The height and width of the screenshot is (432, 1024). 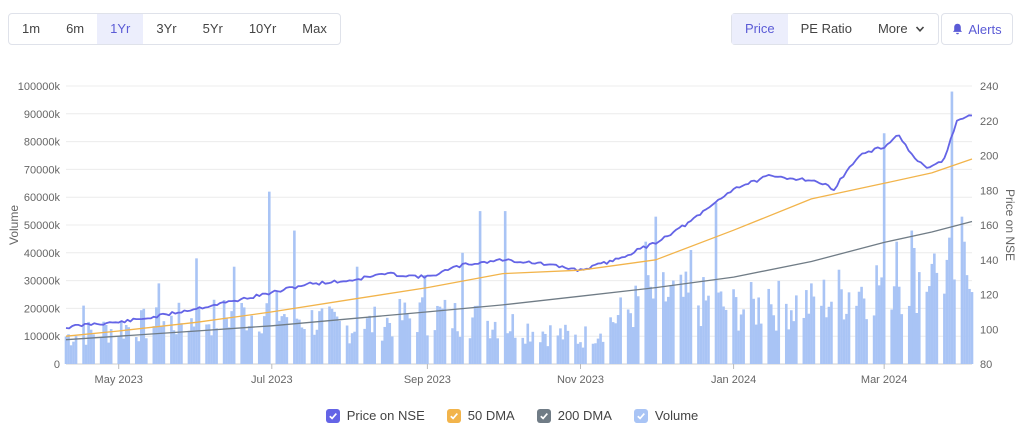 I want to click on tab-price: Price, so click(x=760, y=29).